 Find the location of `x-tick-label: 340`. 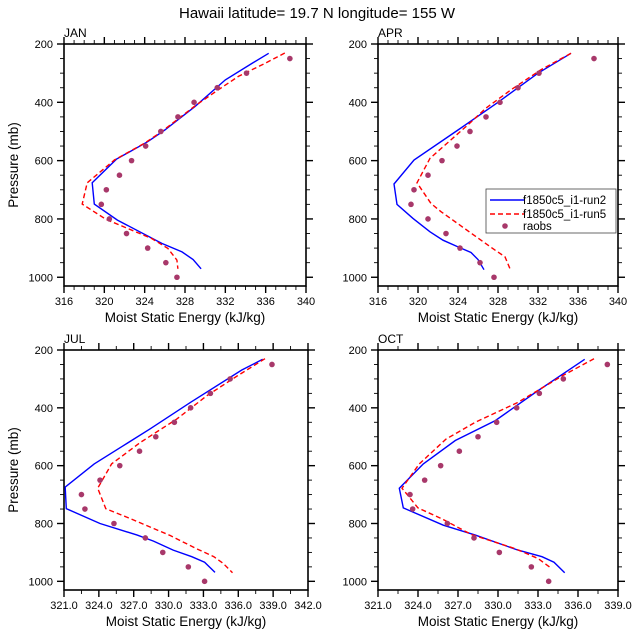

x-tick-label: 340 is located at coordinates (306, 302).